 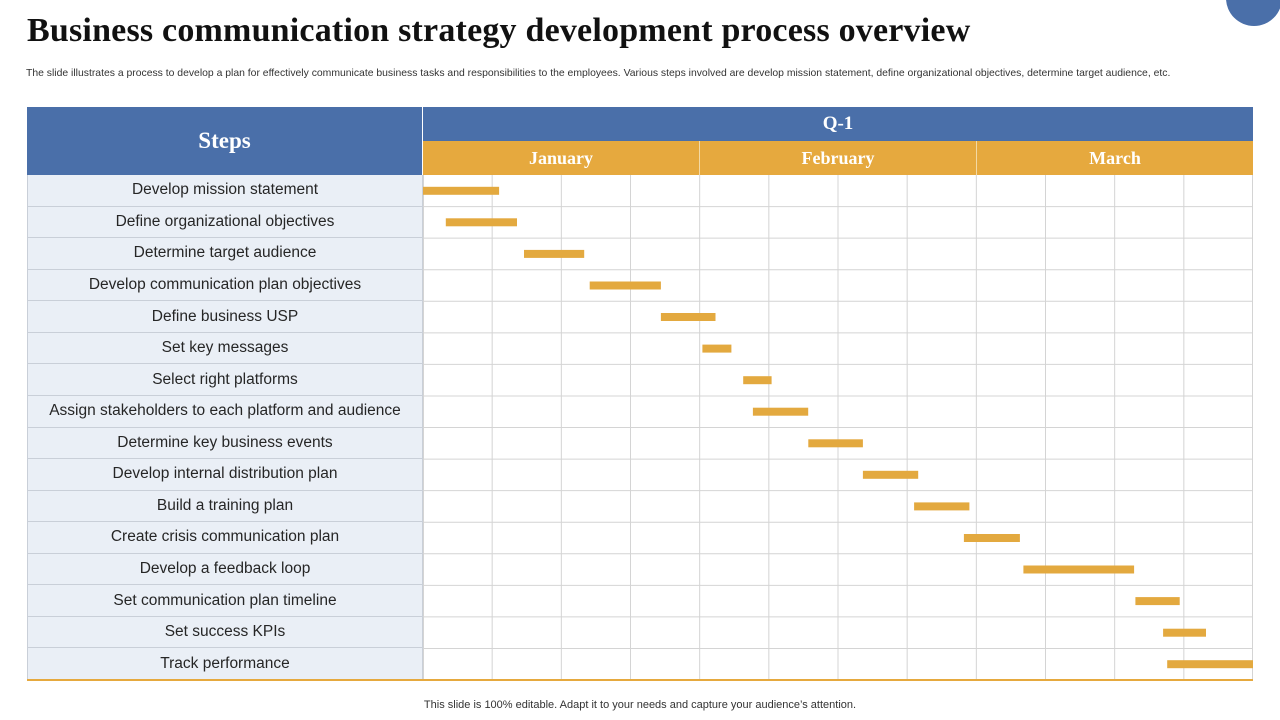 I want to click on month-header-row: January February March, so click(x=838, y=158).